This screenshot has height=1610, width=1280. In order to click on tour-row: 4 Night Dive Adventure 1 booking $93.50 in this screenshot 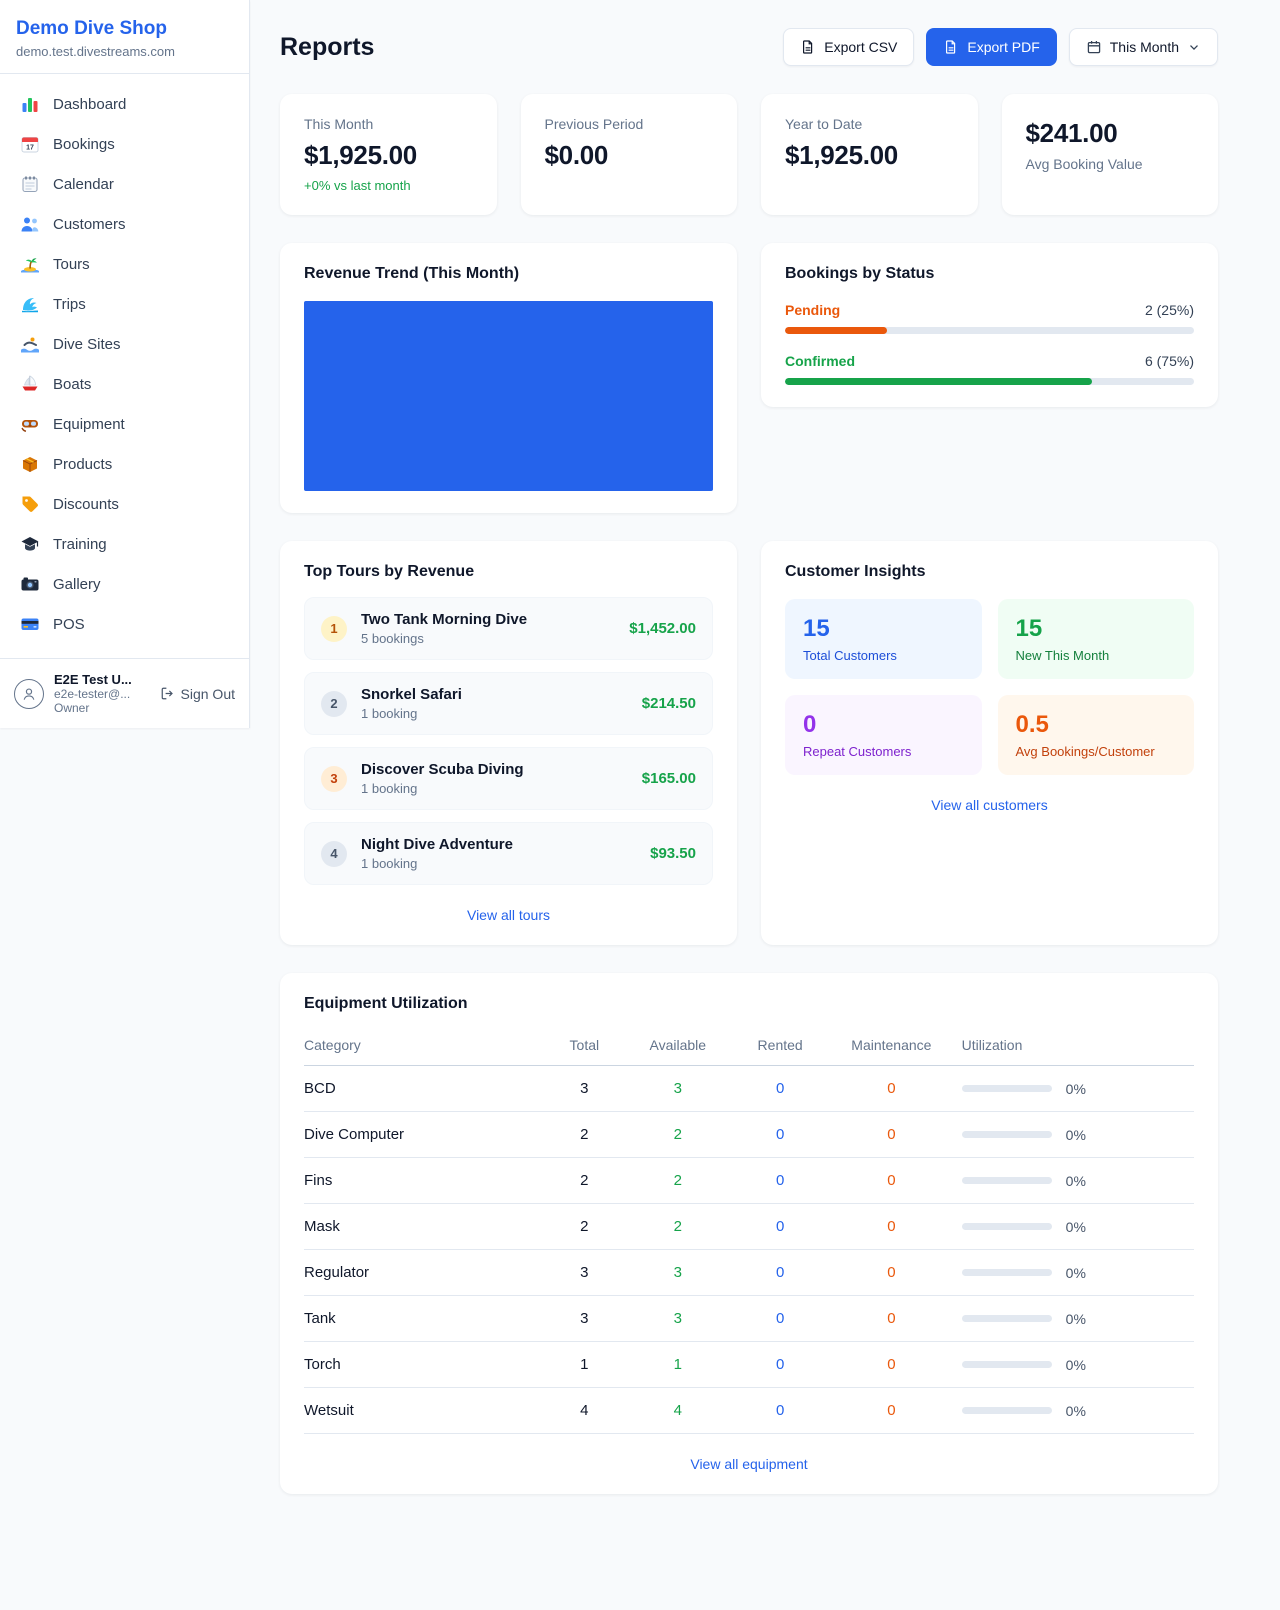, I will do `click(508, 853)`.